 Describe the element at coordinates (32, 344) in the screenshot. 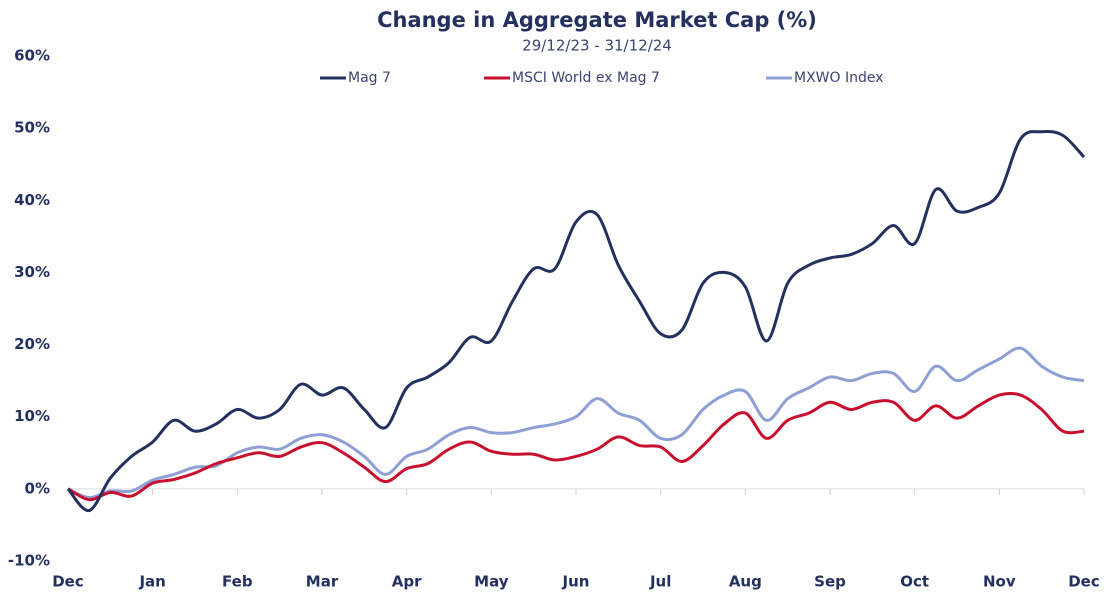

I see `y-tick-label: 20%` at that location.